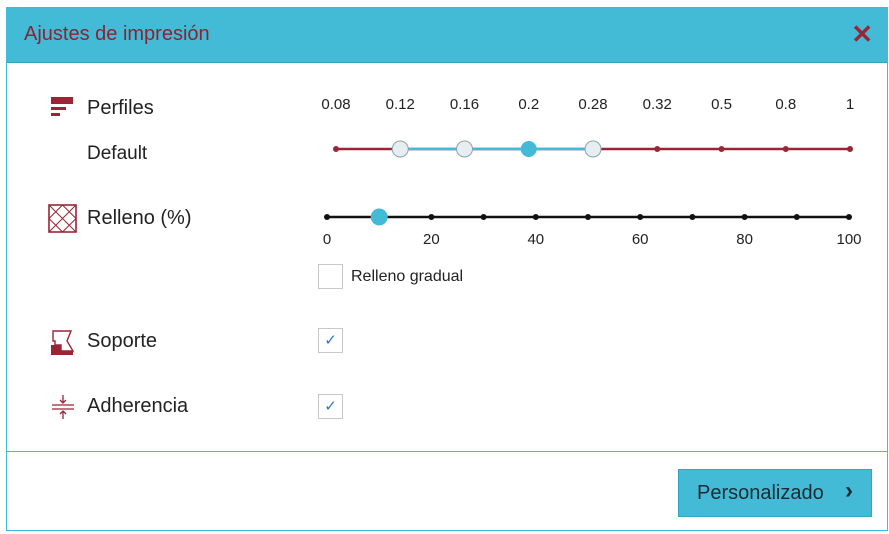 This screenshot has height=534, width=889. Describe the element at coordinates (447, 35) in the screenshot. I see `dialog-titlebar: Ajustes de impresión ✕` at that location.